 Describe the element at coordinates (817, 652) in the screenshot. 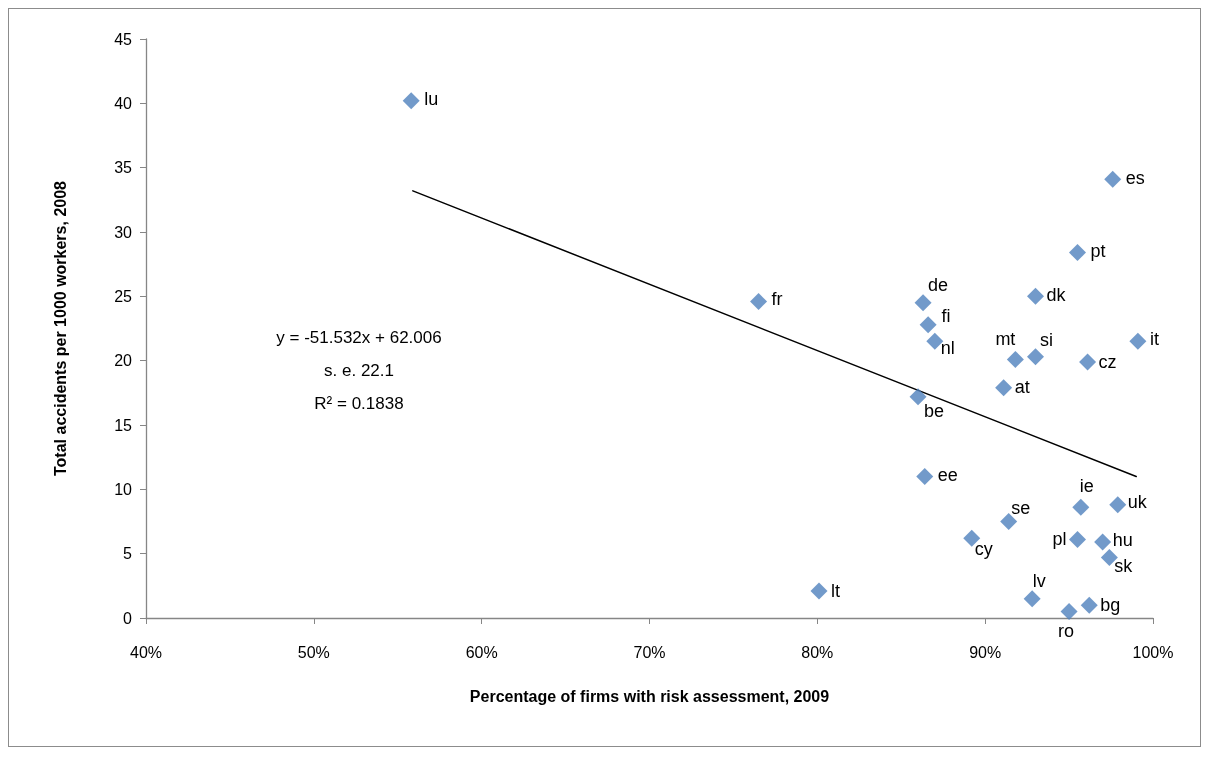

I see `x-tick-label: 80%` at that location.